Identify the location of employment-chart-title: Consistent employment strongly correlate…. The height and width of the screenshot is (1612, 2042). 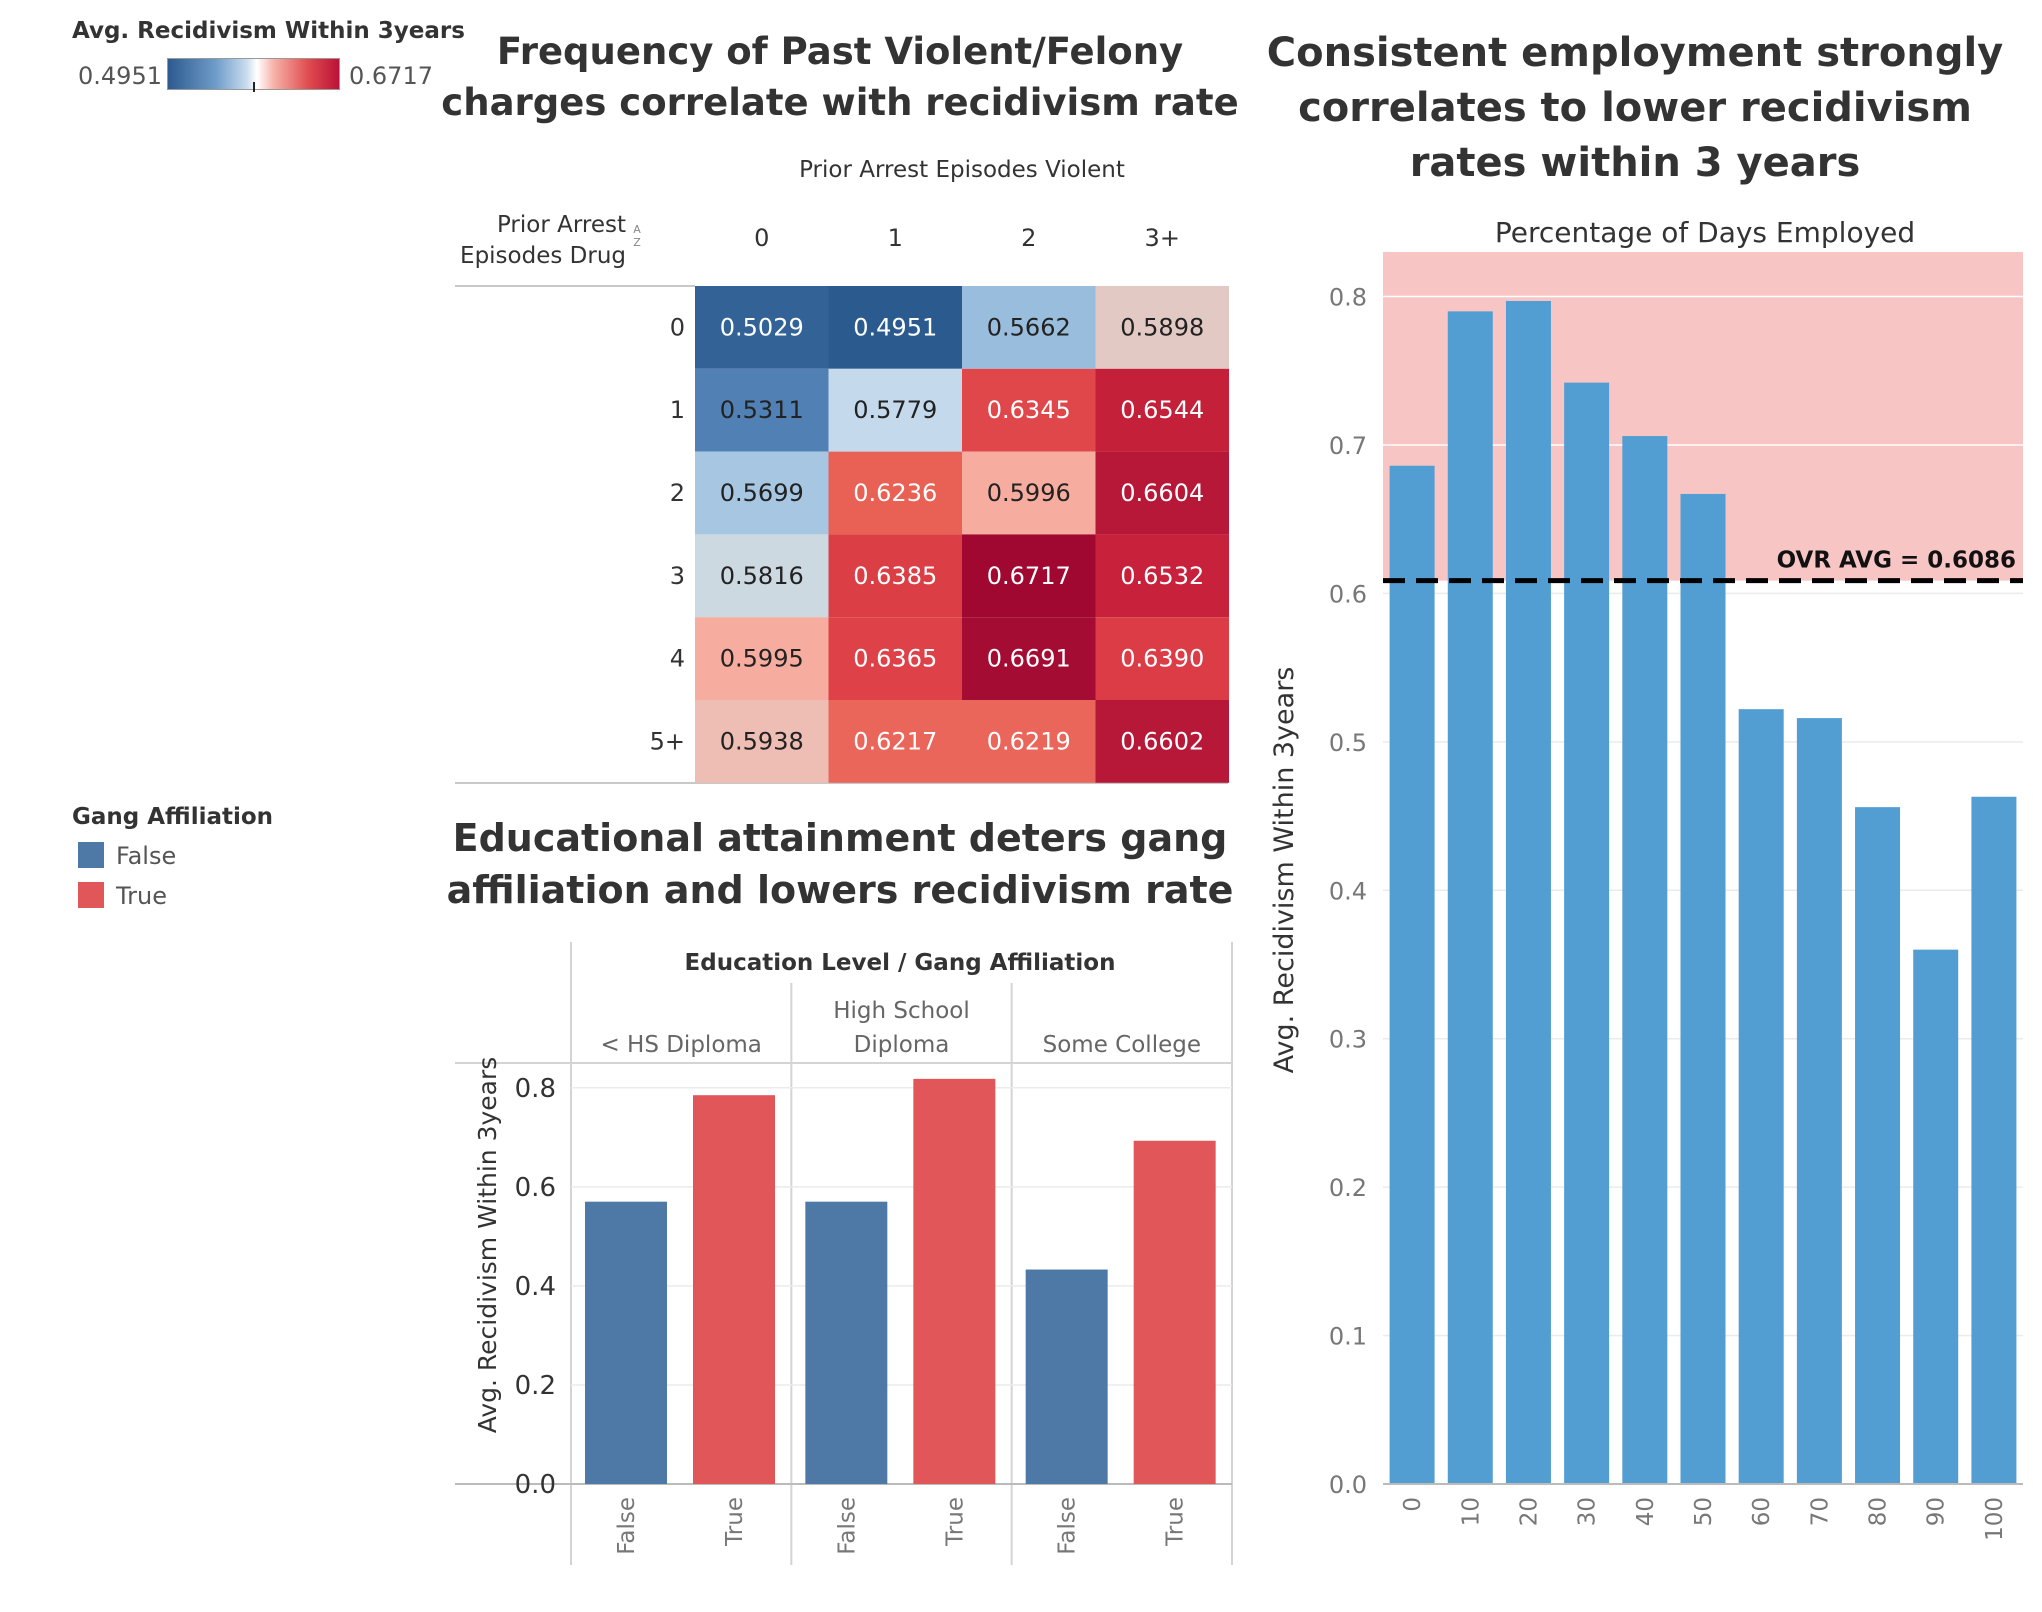
(1635, 108).